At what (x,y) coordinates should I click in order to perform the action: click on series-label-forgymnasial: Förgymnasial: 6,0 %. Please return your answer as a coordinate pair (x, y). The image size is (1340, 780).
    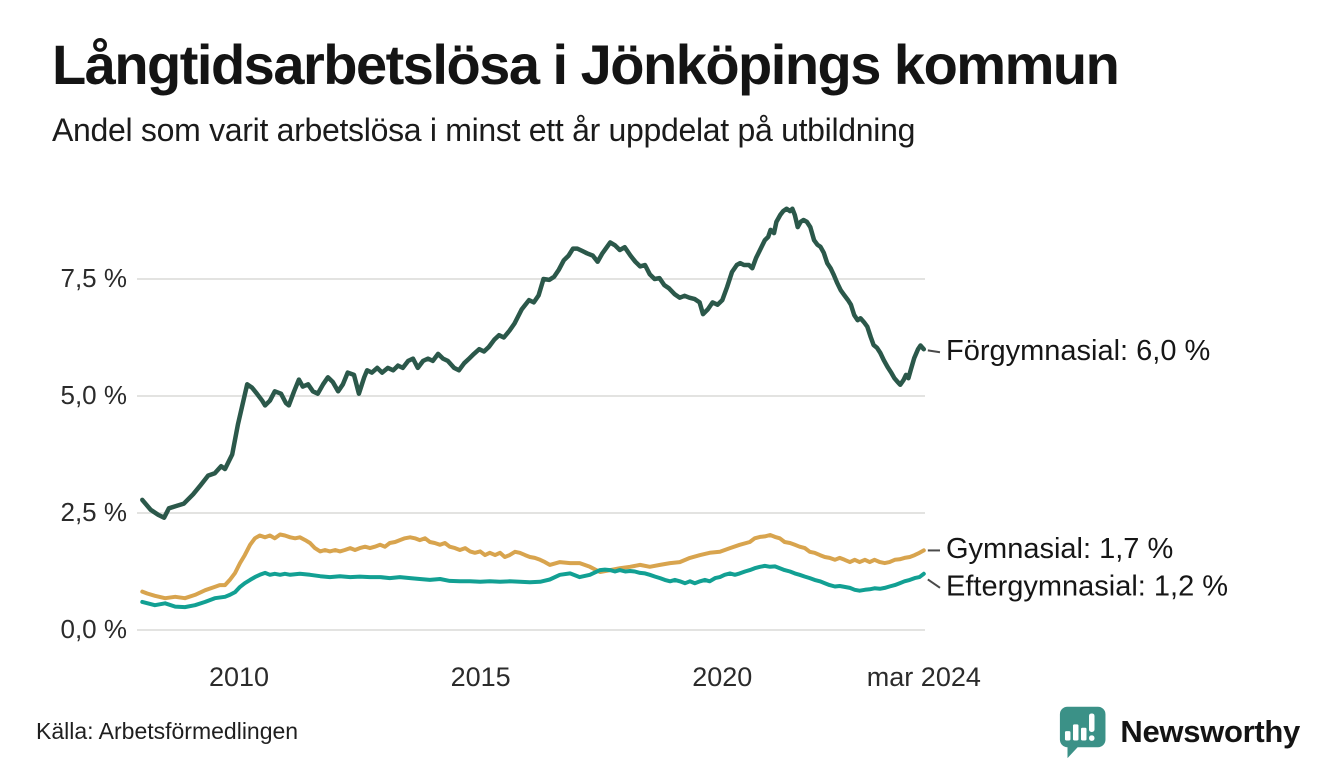
    Looking at the image, I should click on (1078, 351).